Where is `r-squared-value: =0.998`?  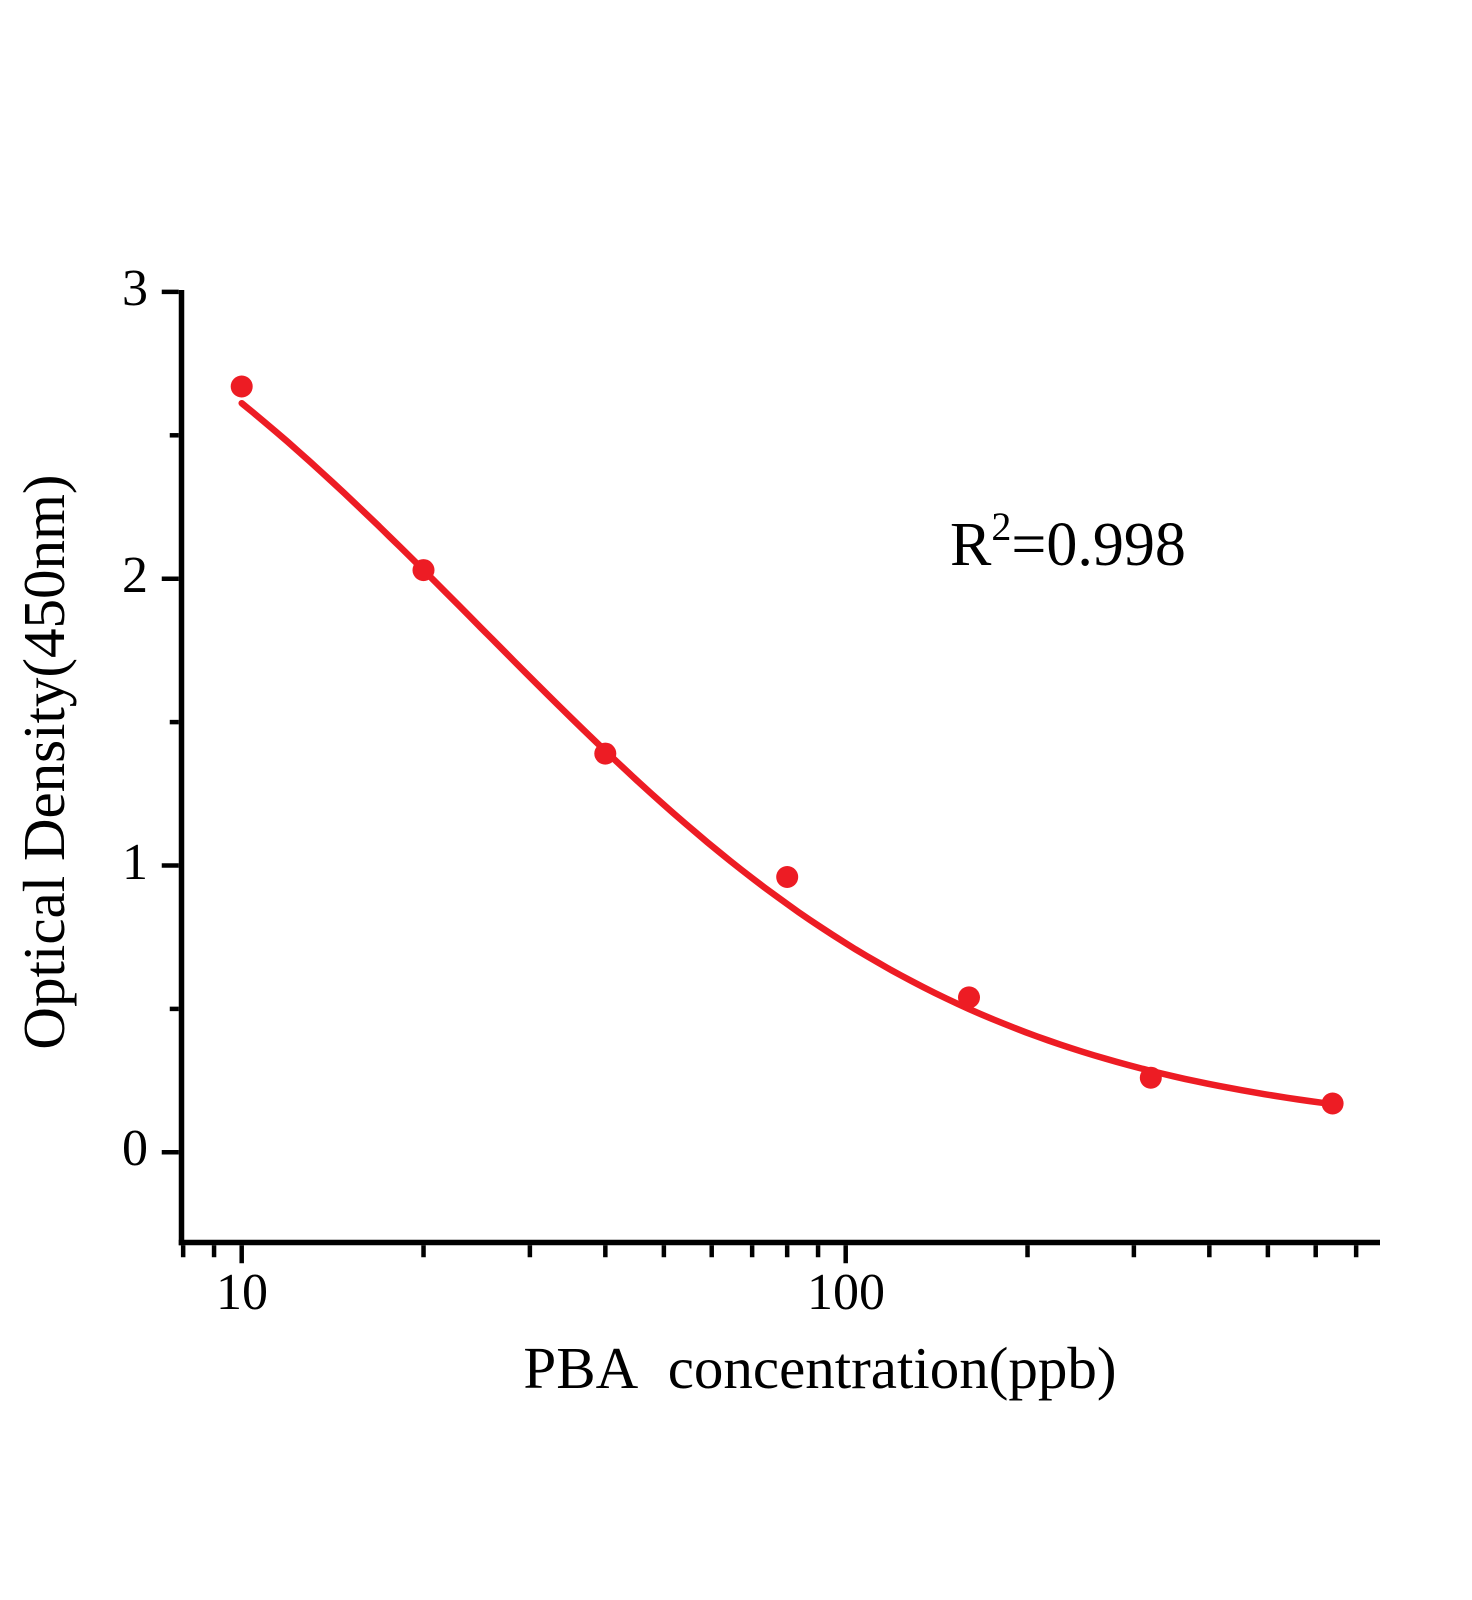
r-squared-value: =0.998 is located at coordinates (1098, 545).